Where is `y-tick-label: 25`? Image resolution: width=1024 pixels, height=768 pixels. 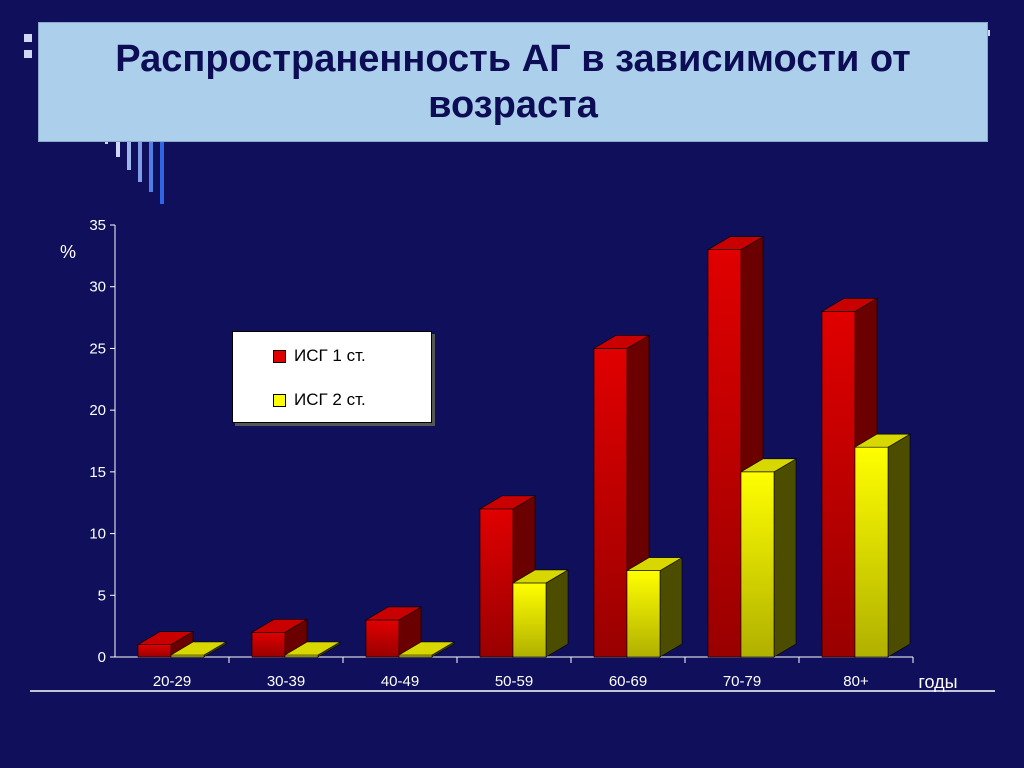 y-tick-label: 25 is located at coordinates (97, 348).